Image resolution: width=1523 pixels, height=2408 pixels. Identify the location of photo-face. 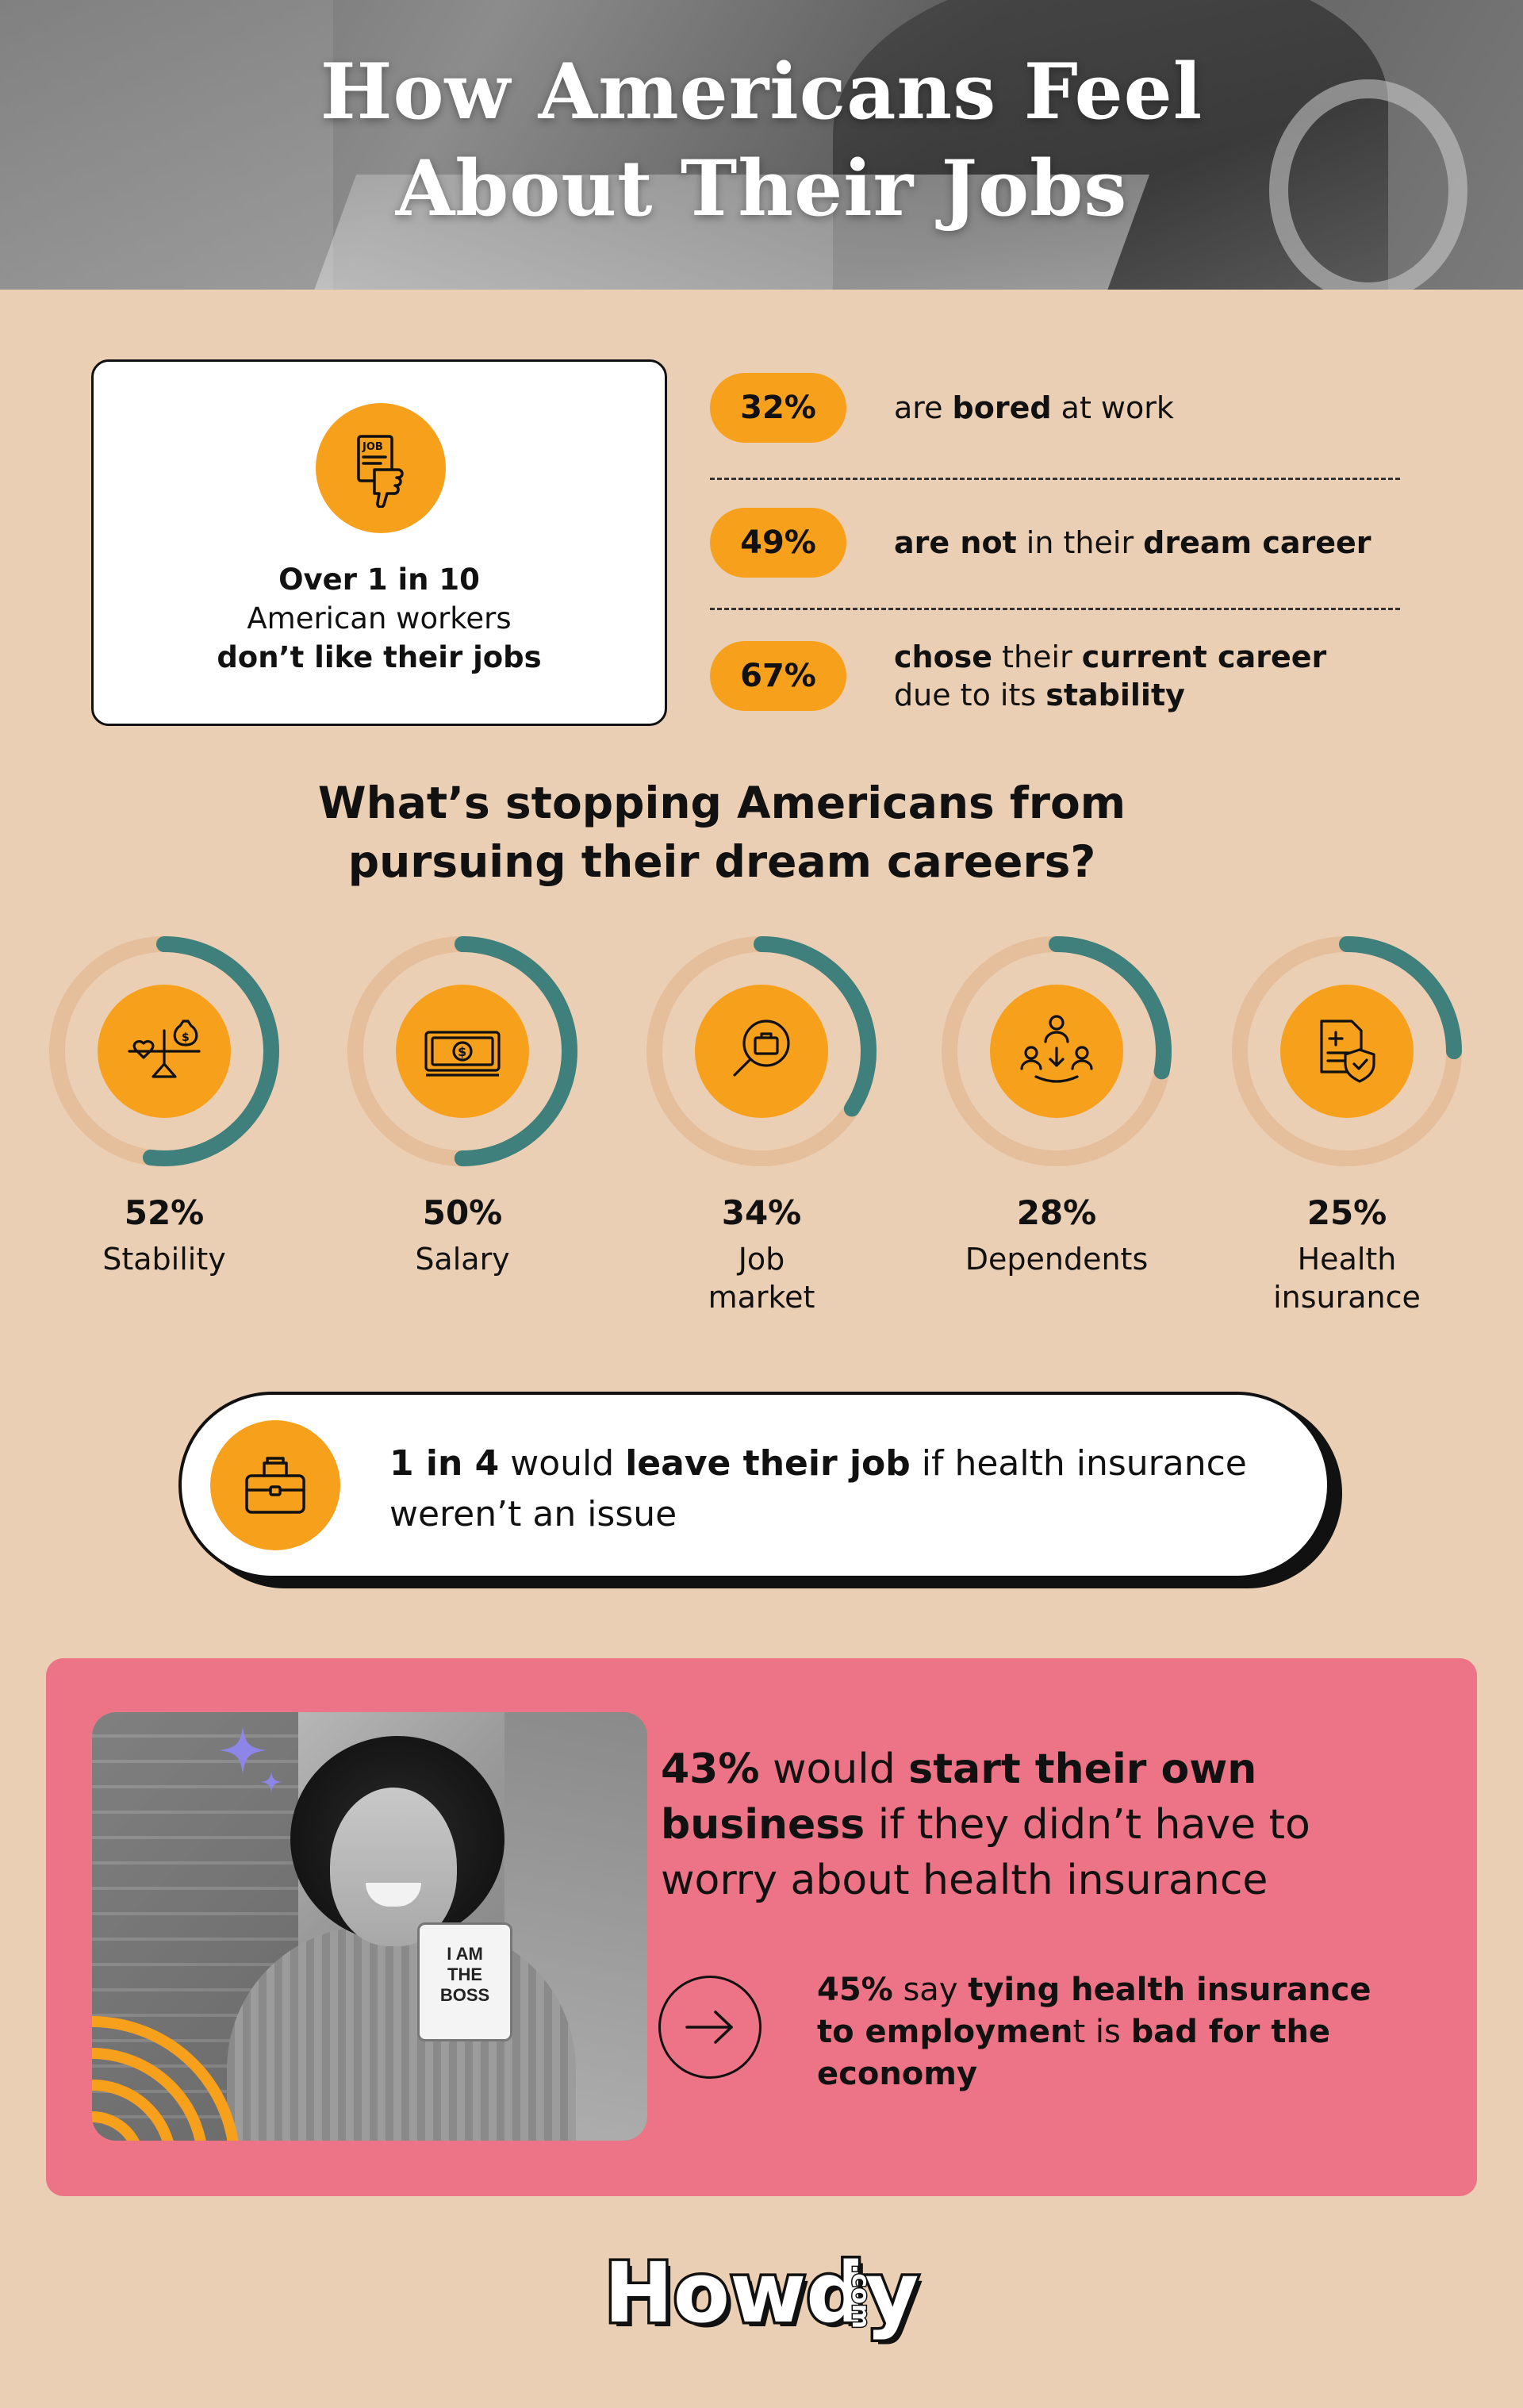
(393, 1867).